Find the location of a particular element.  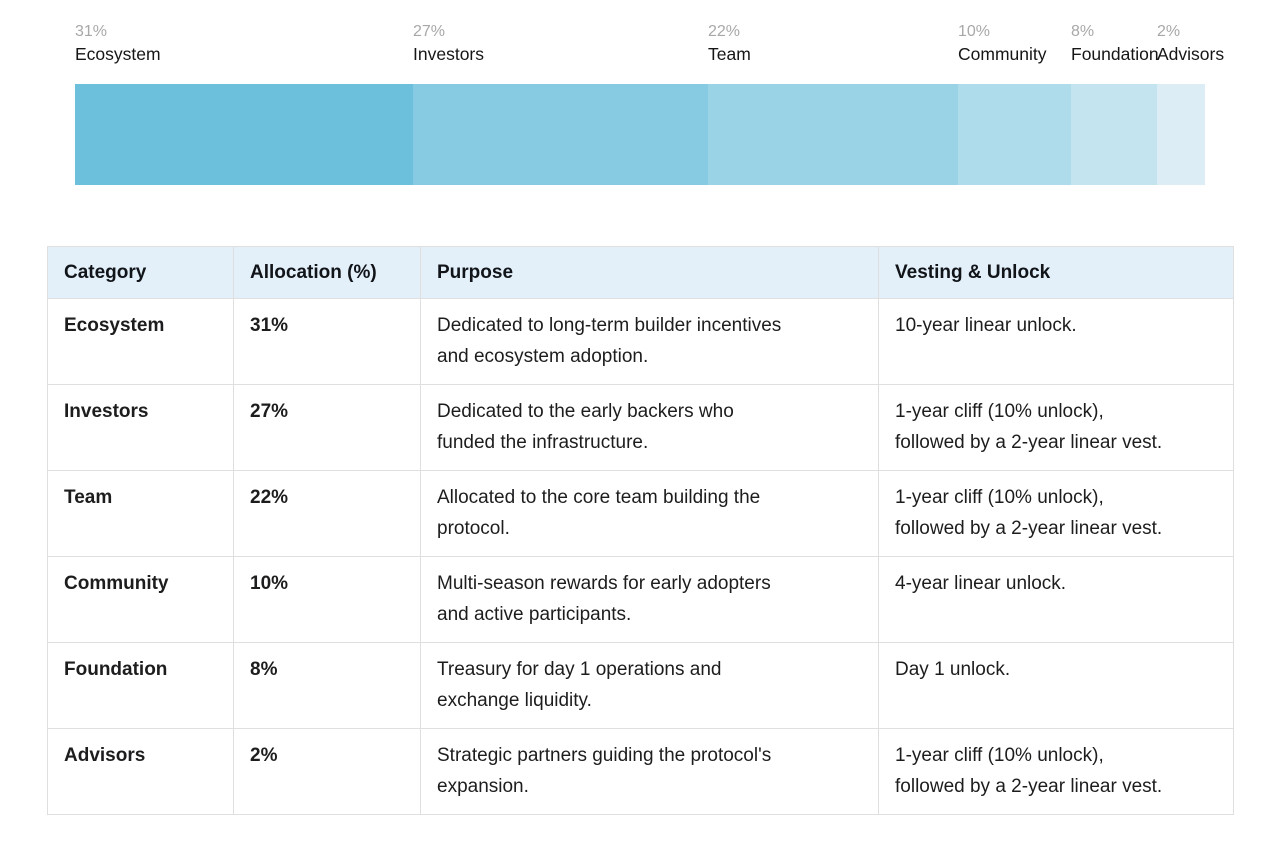

bar-segment-foundation is located at coordinates (1114, 134).